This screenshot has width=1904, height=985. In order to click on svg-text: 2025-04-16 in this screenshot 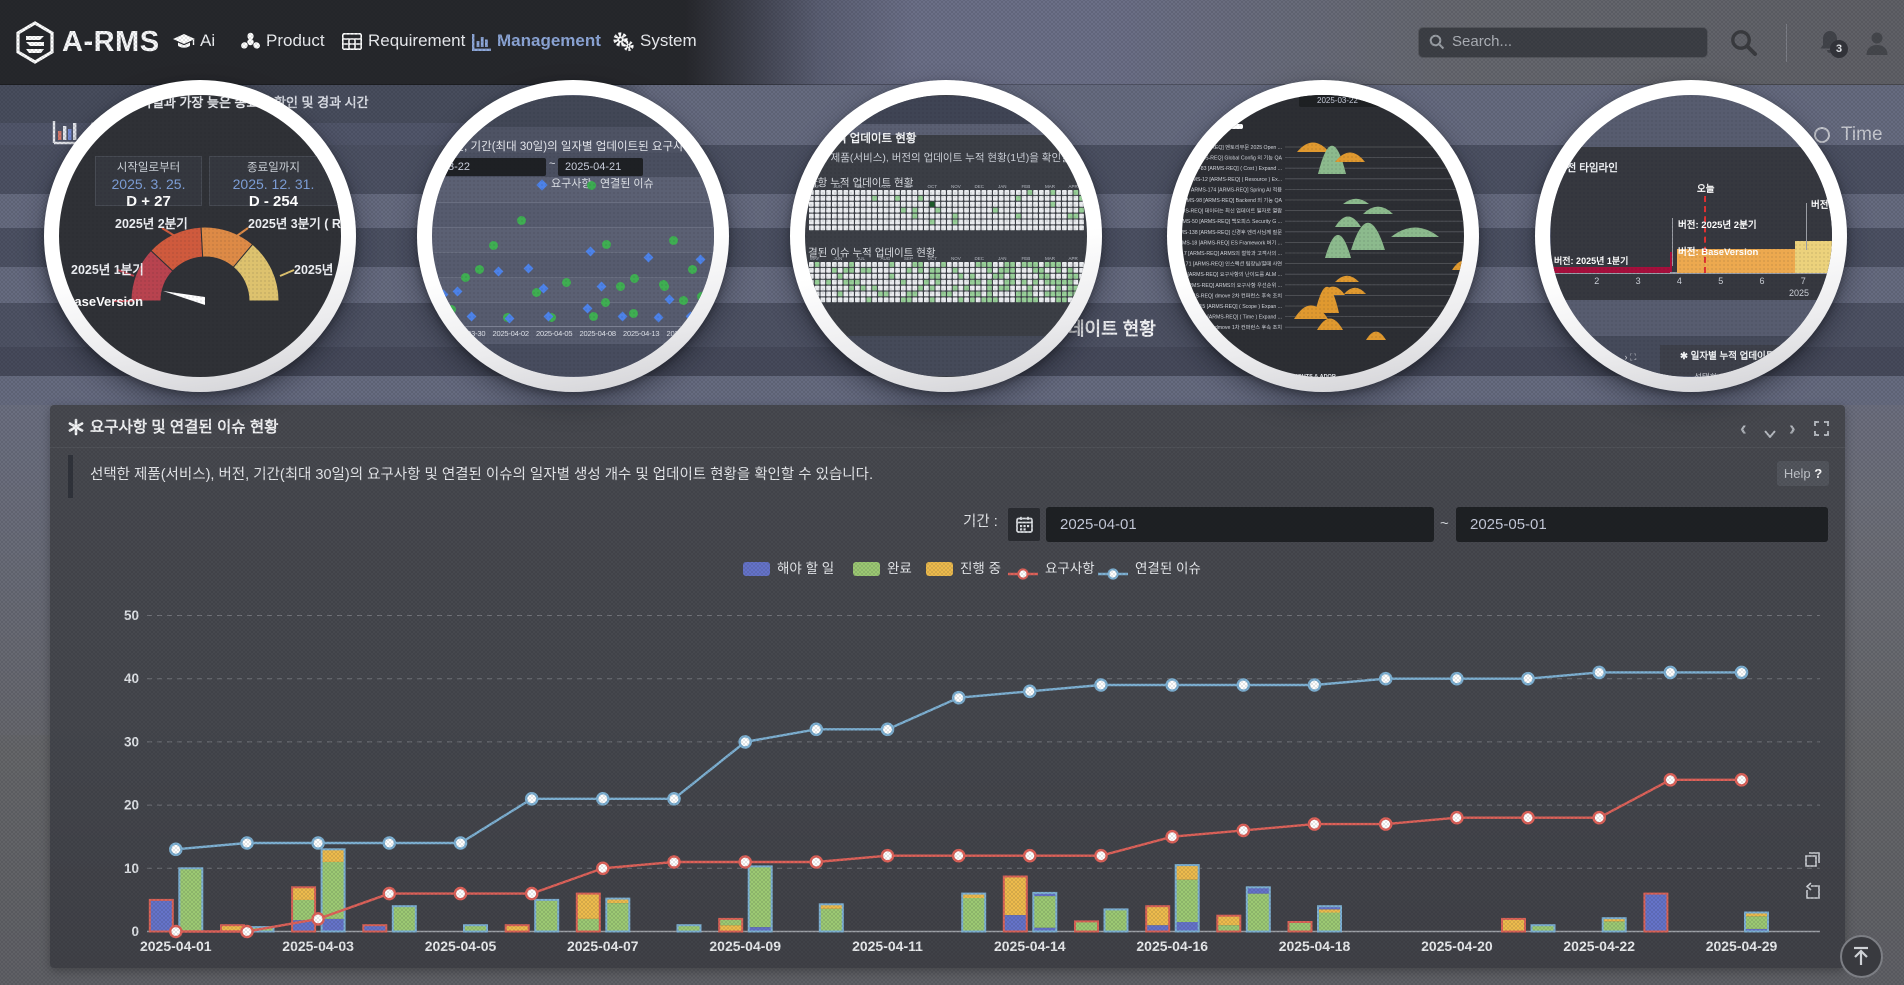, I will do `click(1172, 946)`.